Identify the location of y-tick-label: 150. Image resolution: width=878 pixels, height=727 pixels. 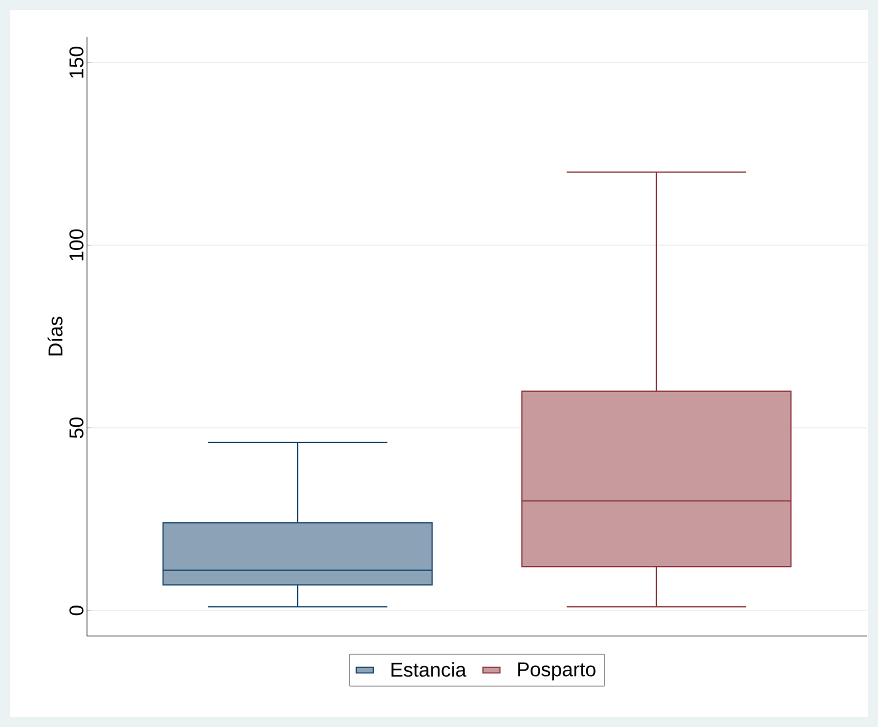
(76, 62).